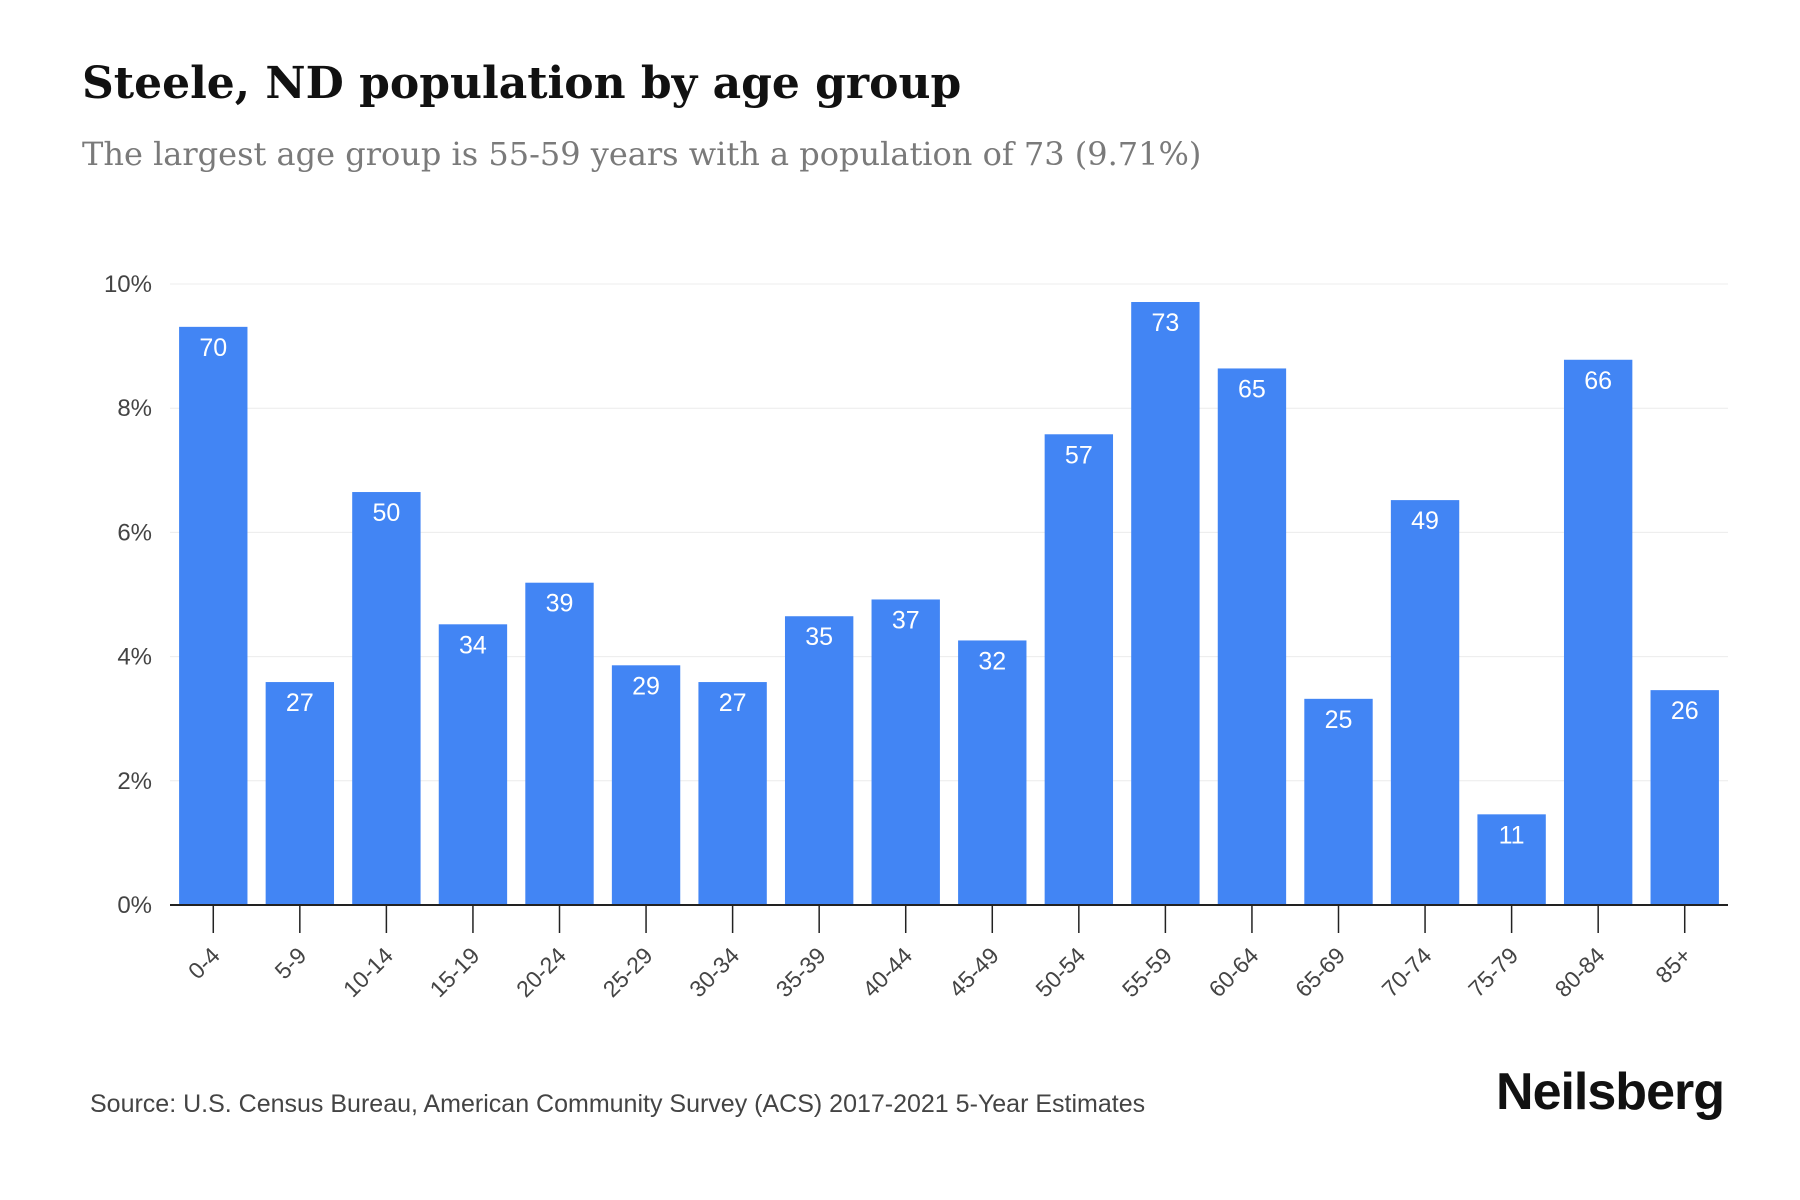 The width and height of the screenshot is (1800, 1200). I want to click on x-tick-label: 35-39, so click(801, 972).